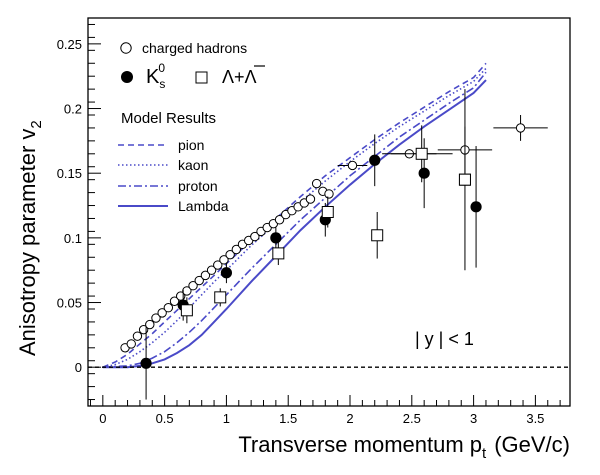  What do you see at coordinates (73, 109) in the screenshot?
I see `y-tick-label: 0.2` at bounding box center [73, 109].